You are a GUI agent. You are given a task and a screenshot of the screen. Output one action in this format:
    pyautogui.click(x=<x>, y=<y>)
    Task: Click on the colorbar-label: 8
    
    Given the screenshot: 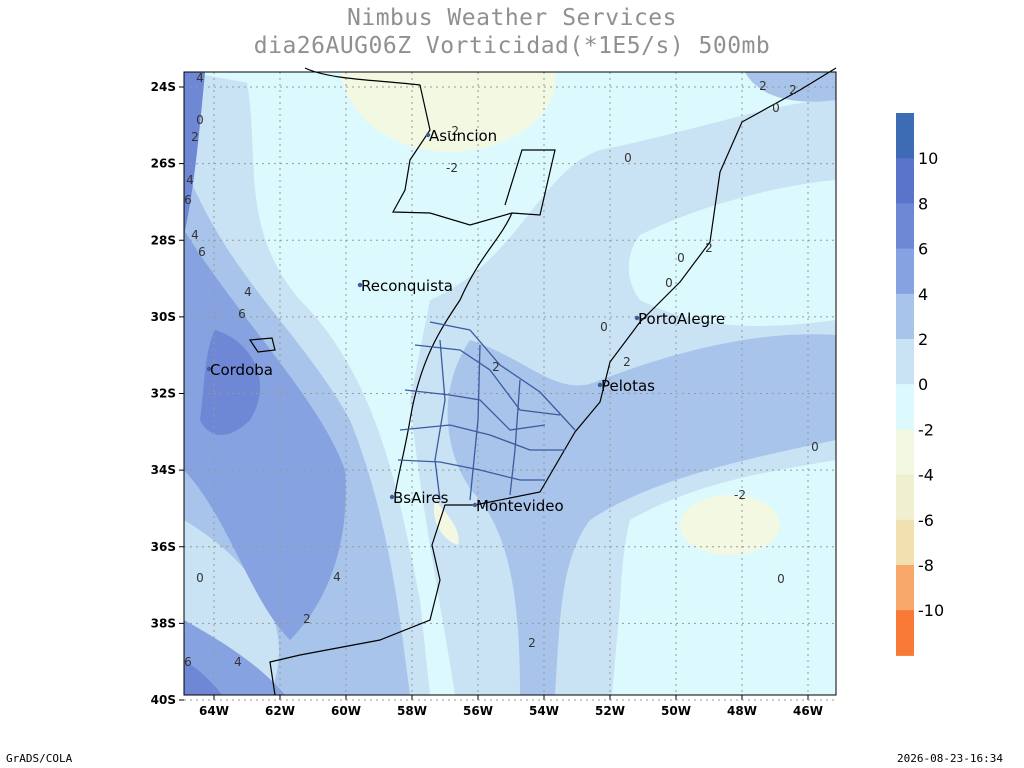 What is the action you would take?
    pyautogui.click(x=923, y=203)
    